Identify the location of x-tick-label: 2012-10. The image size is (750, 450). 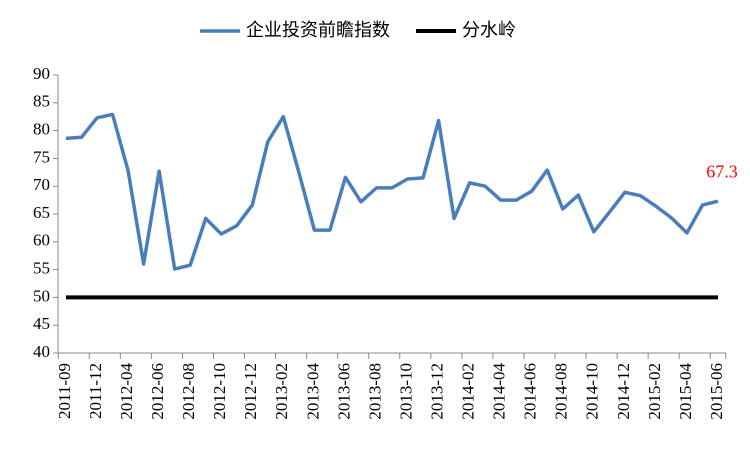
(219, 391).